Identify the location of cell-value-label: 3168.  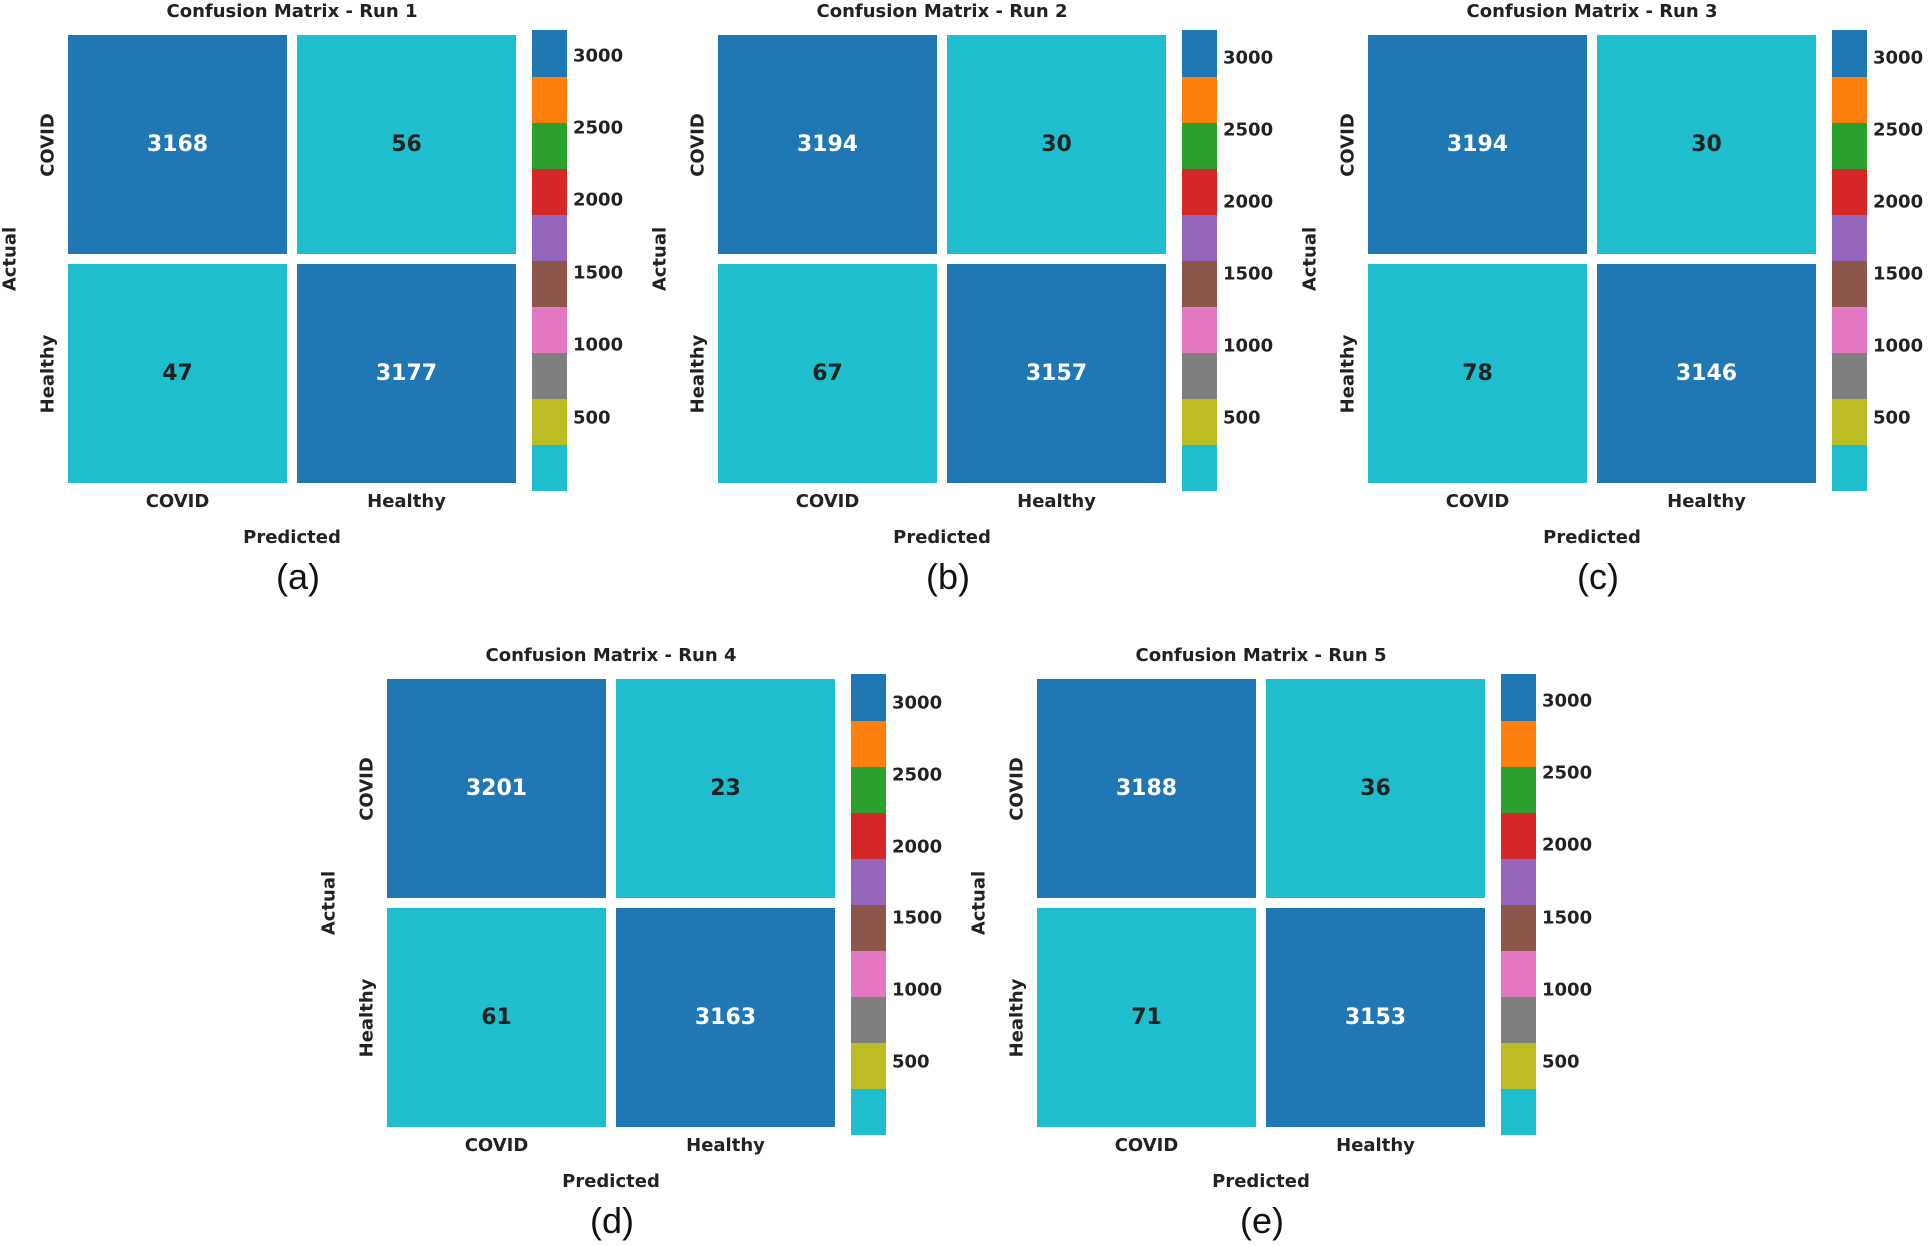
(177, 144).